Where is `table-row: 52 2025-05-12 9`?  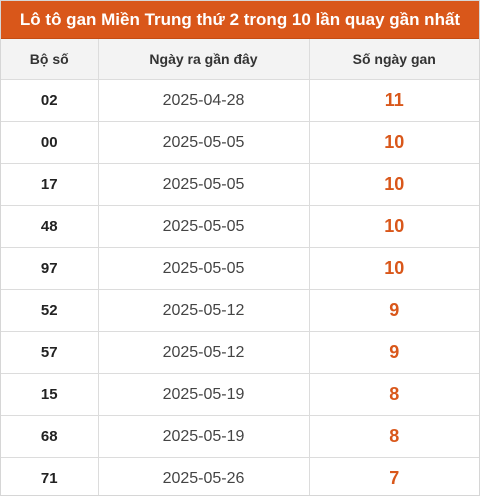
table-row: 52 2025-05-12 9 is located at coordinates (240, 310).